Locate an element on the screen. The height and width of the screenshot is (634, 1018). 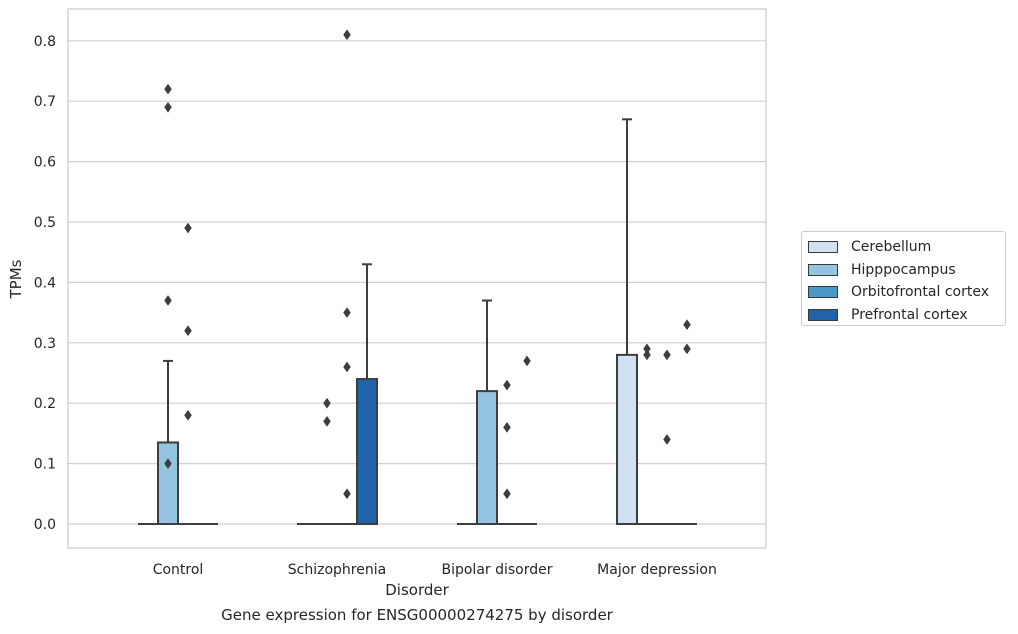
y-axis-ticks: 0.0 0.1 0.2 0.3 0.4 0.5 0.6 0.7 0.8 is located at coordinates (45, 283).